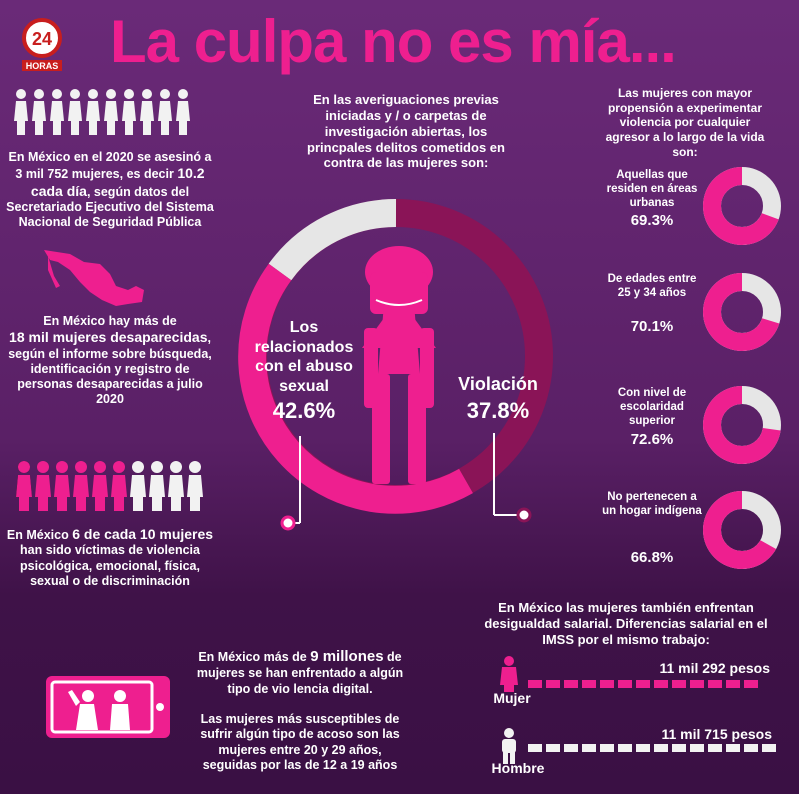  I want to click on logo: 24 HORAS, so click(42, 44).